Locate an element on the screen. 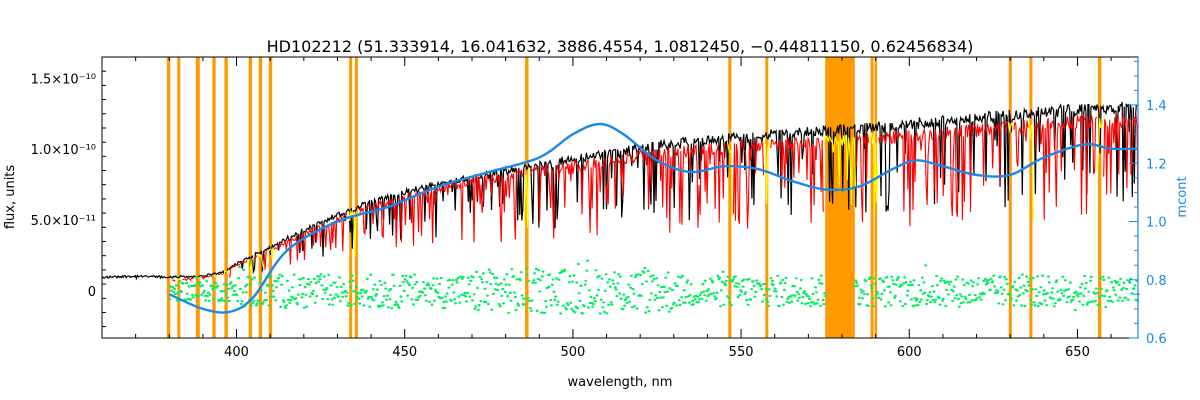 This screenshot has width=1200, height=400. y2-tick-label: 0.8 is located at coordinates (1156, 281).